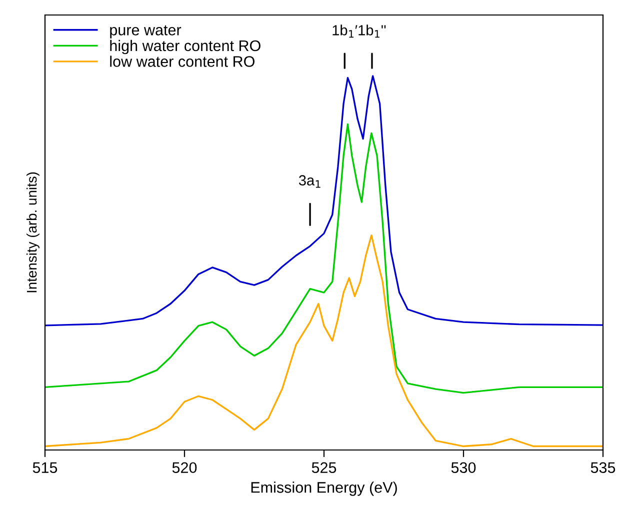 This screenshot has height=506, width=620. Describe the element at coordinates (182, 61) in the screenshot. I see `legend-label: low water content RO` at that location.